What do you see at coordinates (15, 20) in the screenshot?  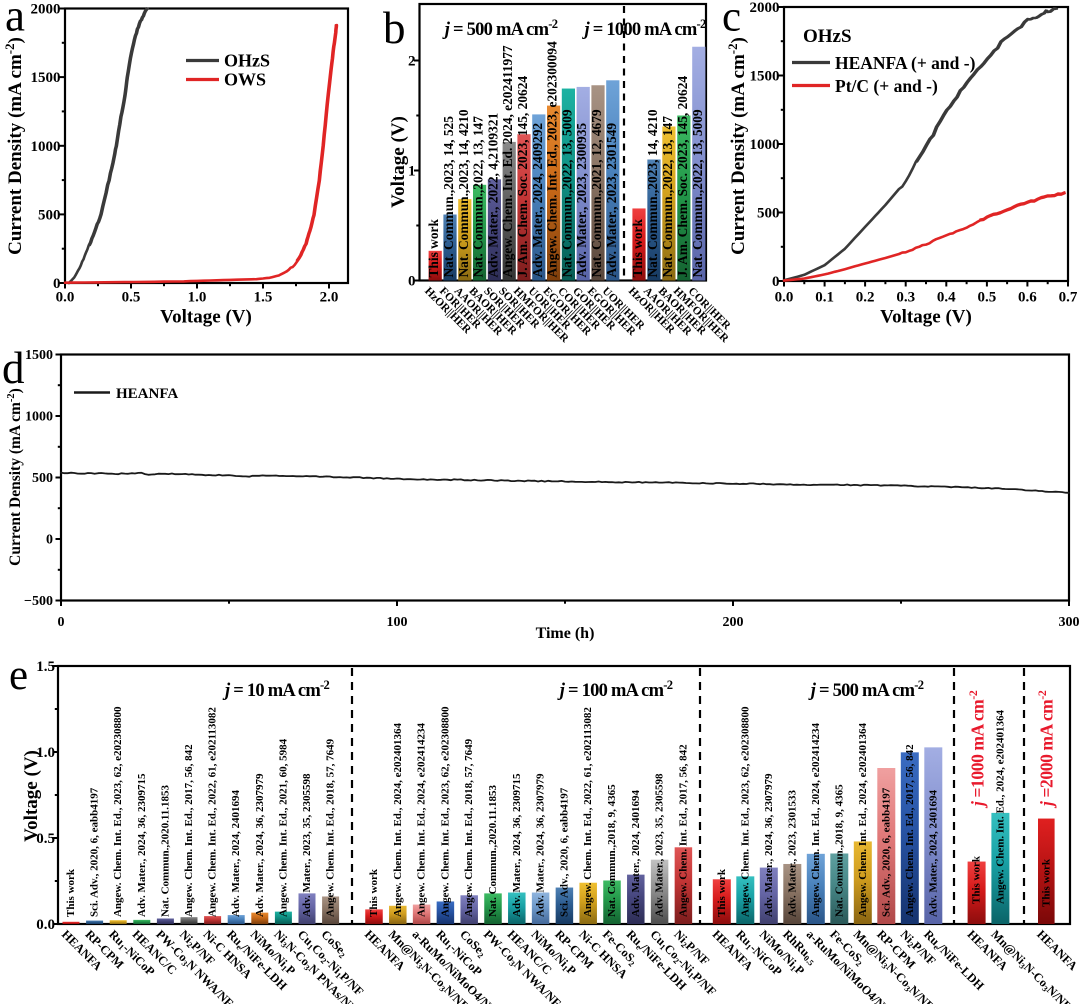 I see `svg-text: a` at bounding box center [15, 20].